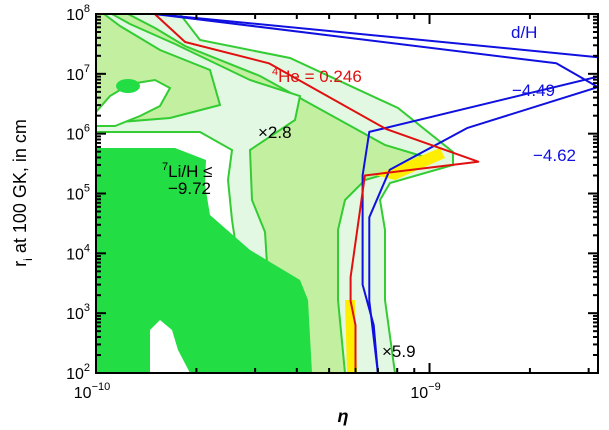 Image resolution: width=609 pixels, height=430 pixels. I want to click on y-tick-label: 10⁶, so click(78, 133).